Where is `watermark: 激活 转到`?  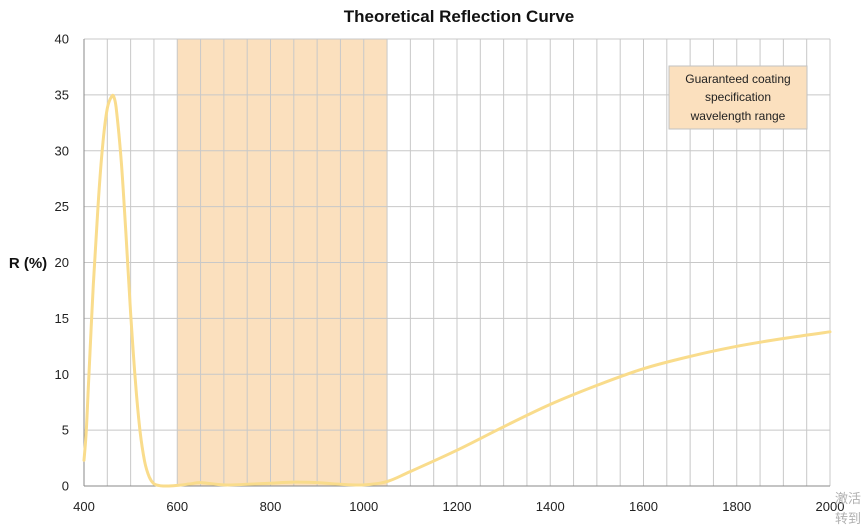
watermark: 激活 转到 is located at coordinates (848, 509).